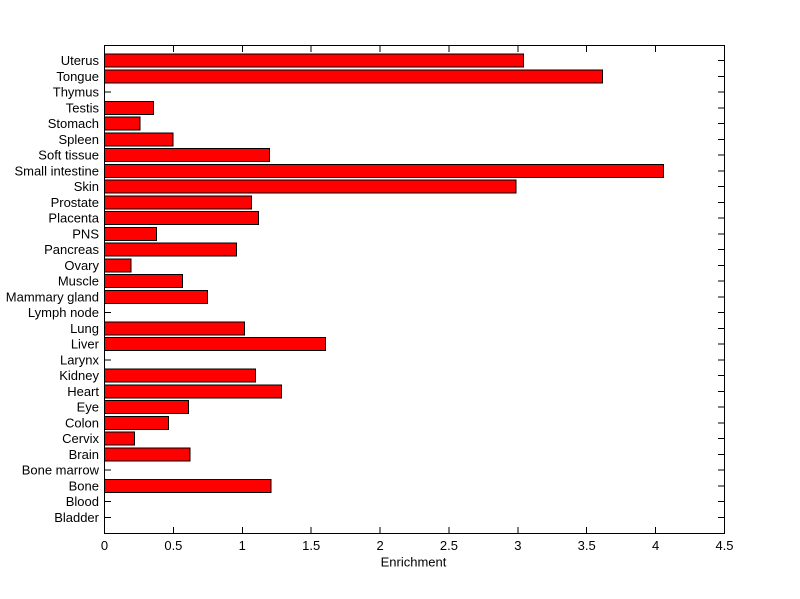 Image resolution: width=800 pixels, height=599 pixels. I want to click on svg-text: 4, so click(655, 545).